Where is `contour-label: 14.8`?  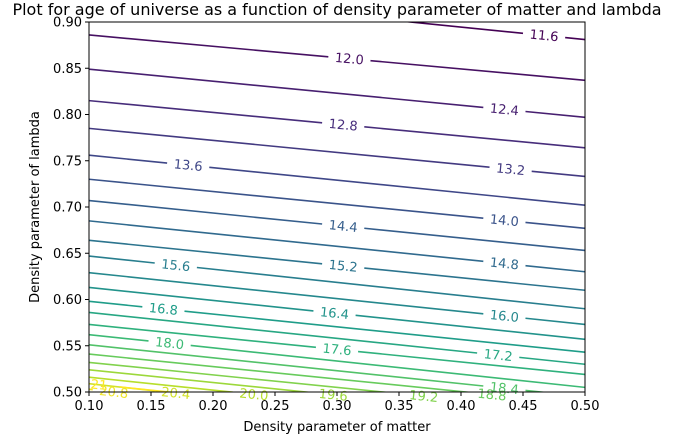
contour-label: 14.8 is located at coordinates (504, 265).